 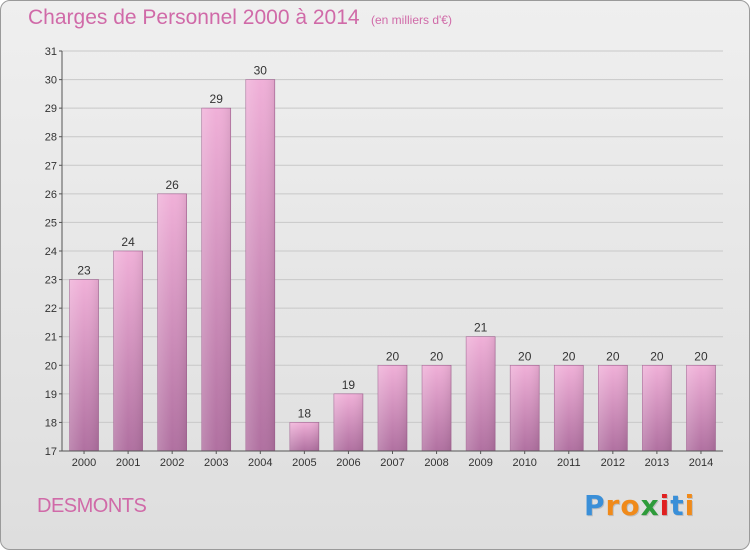 I want to click on chart-subtitle: (en milliers d'€), so click(x=411, y=20).